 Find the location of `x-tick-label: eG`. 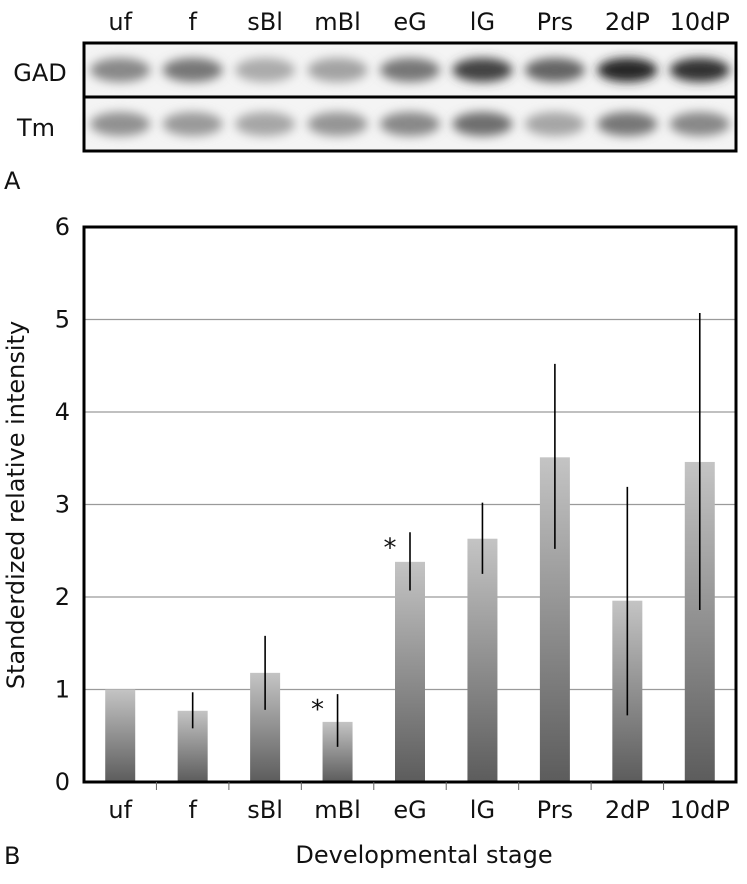

x-tick-label: eG is located at coordinates (409, 810).